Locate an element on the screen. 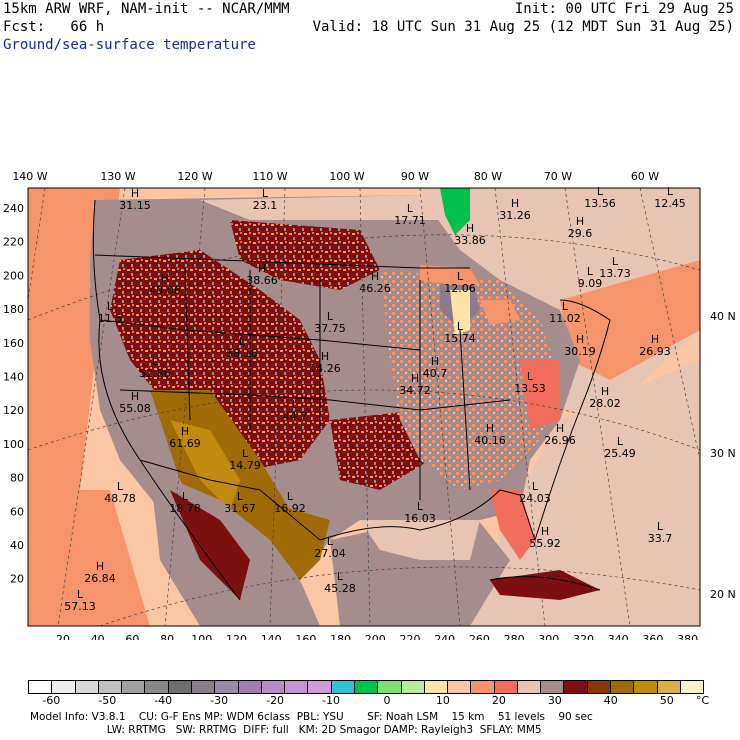 The image size is (740, 740). extremum-value: 38.66 is located at coordinates (262, 280).